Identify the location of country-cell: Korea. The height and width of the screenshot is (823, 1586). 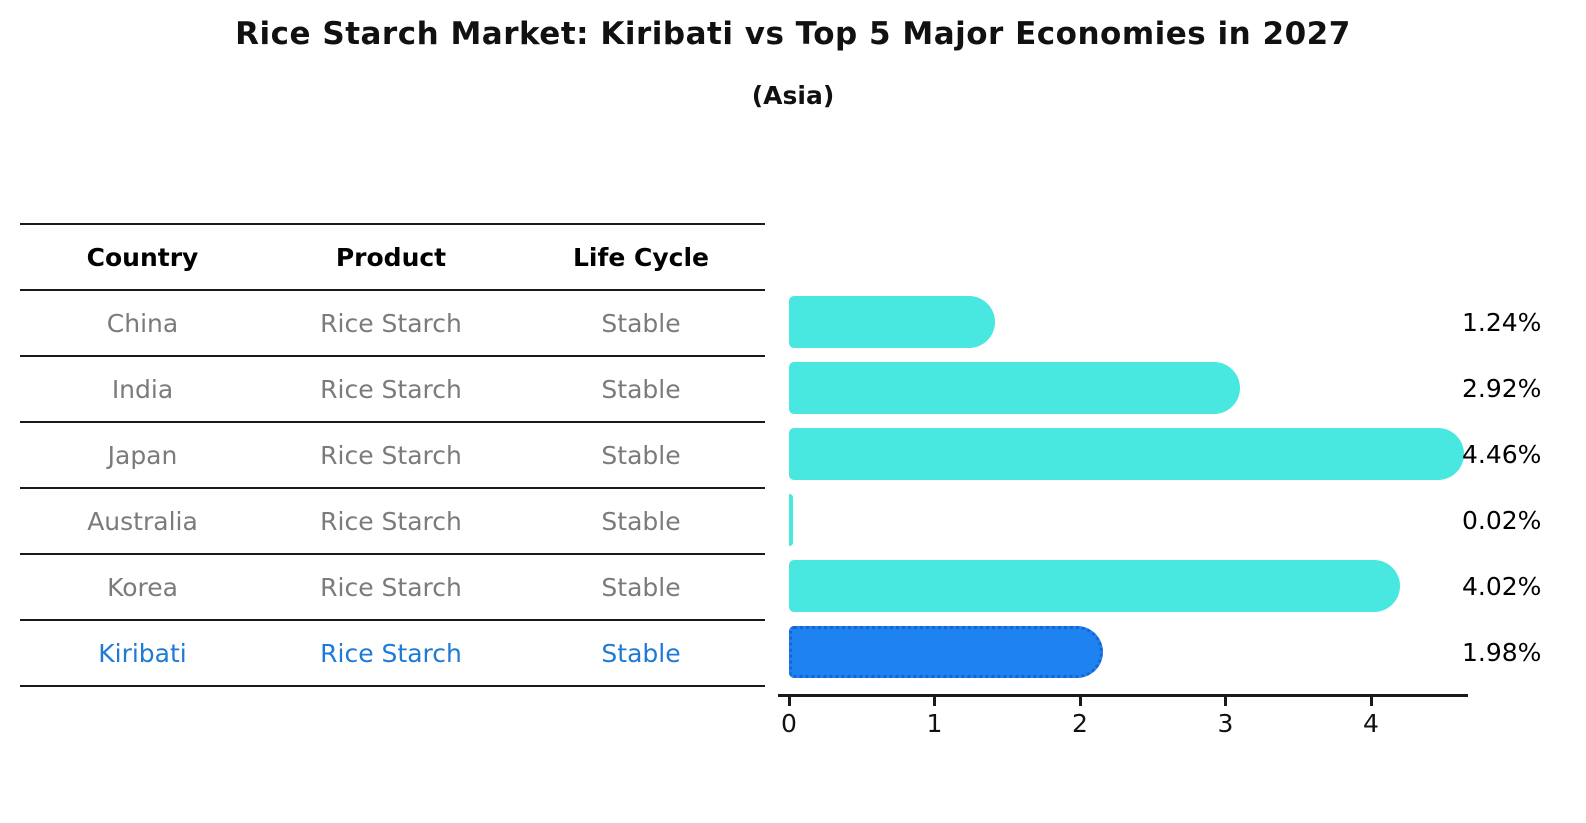
(142, 587).